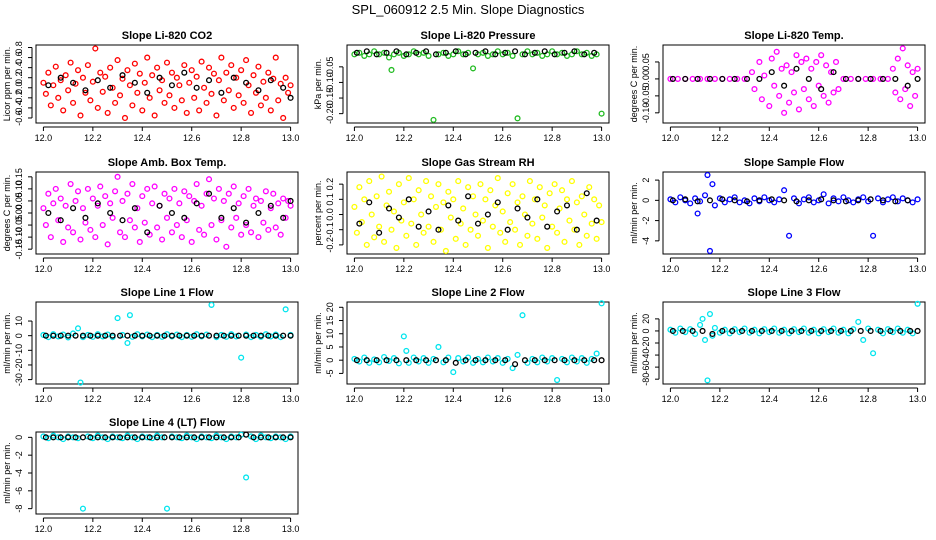  What do you see at coordinates (19, 509) in the screenshot?
I see `y-tick-label: -8` at bounding box center [19, 509].